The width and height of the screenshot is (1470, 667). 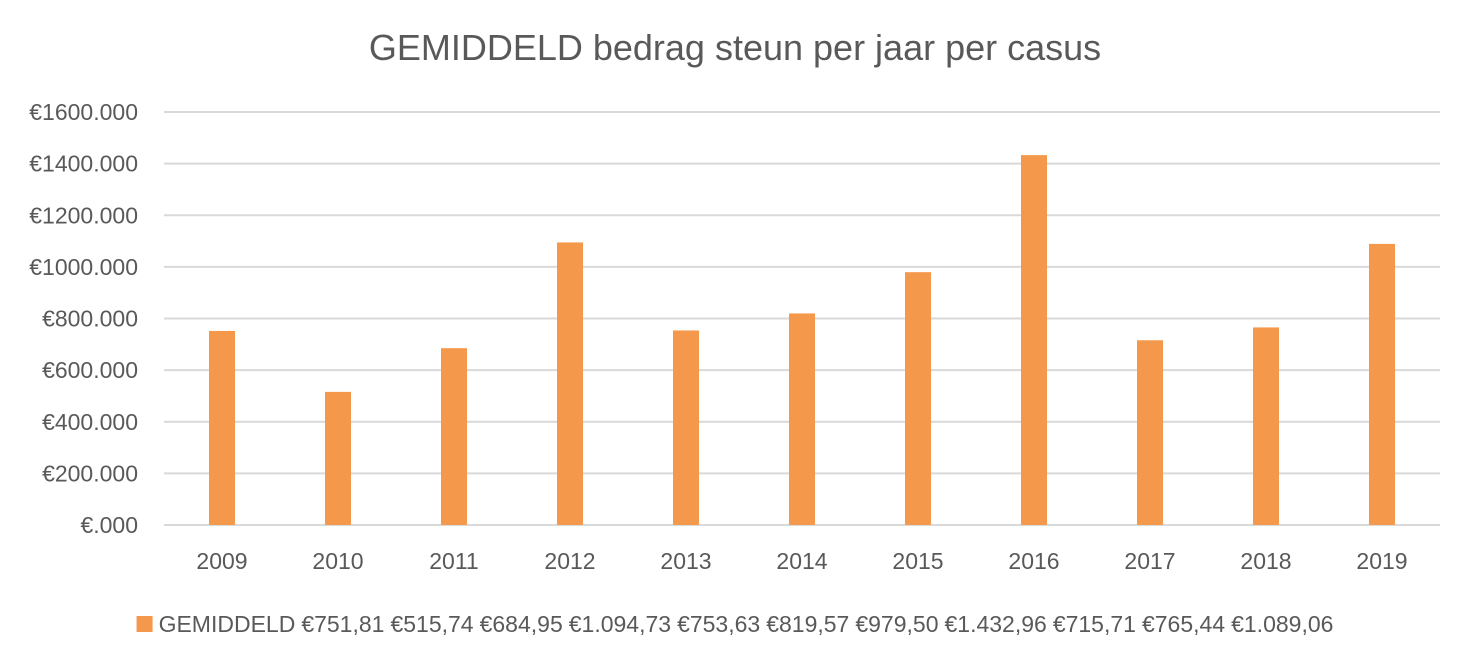 I want to click on y-tick-label: €1200.000, so click(x=83, y=215).